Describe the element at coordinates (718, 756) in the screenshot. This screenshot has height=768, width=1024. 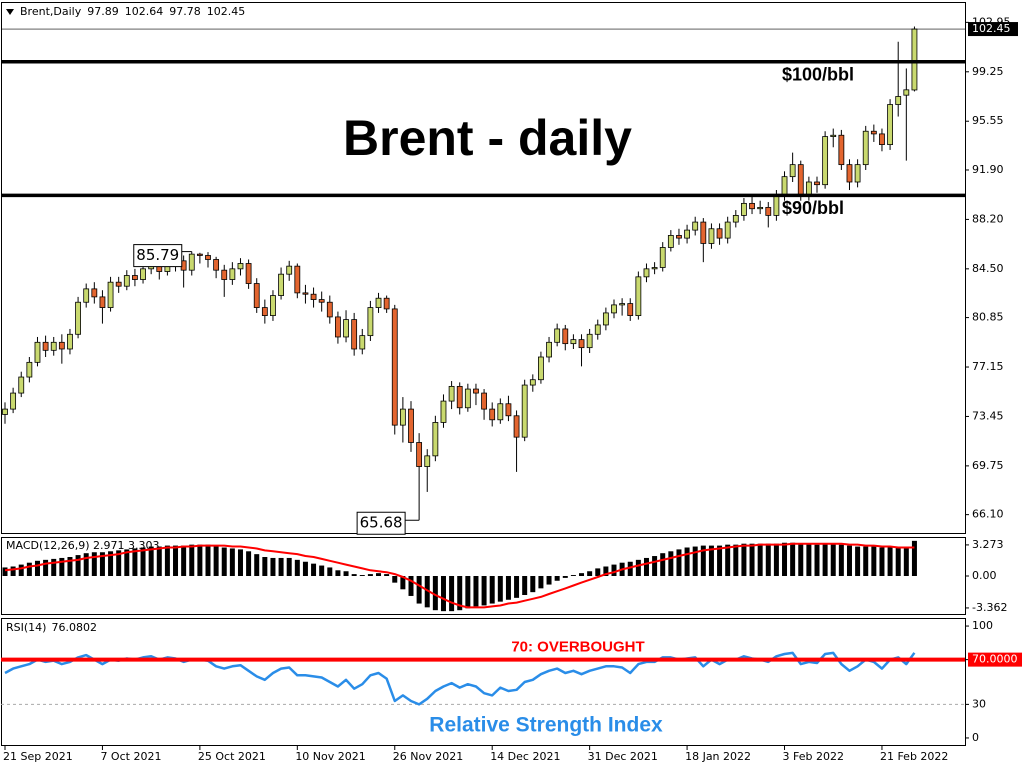
I see `x-tick-label: 18 Jan 2022` at that location.